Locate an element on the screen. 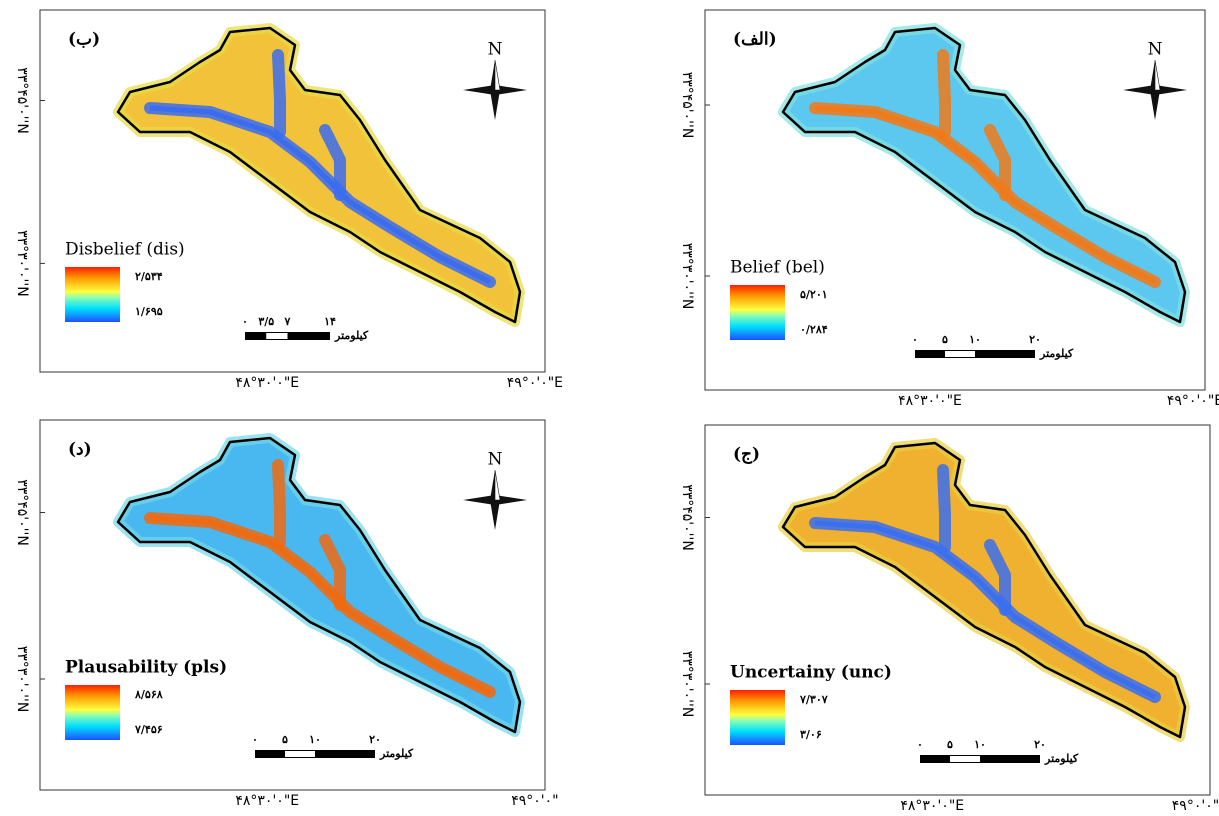  panel-label: (الف) is located at coordinates (755, 40).